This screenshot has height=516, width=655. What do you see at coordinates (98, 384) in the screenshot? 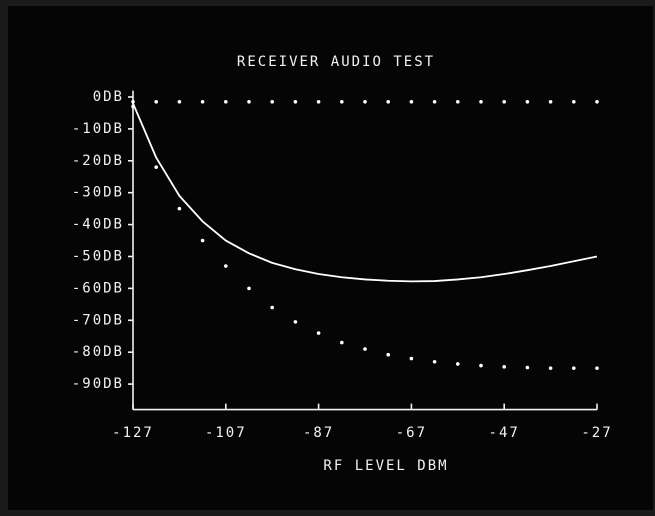
I see `y-tick-label: -90DB` at bounding box center [98, 384].